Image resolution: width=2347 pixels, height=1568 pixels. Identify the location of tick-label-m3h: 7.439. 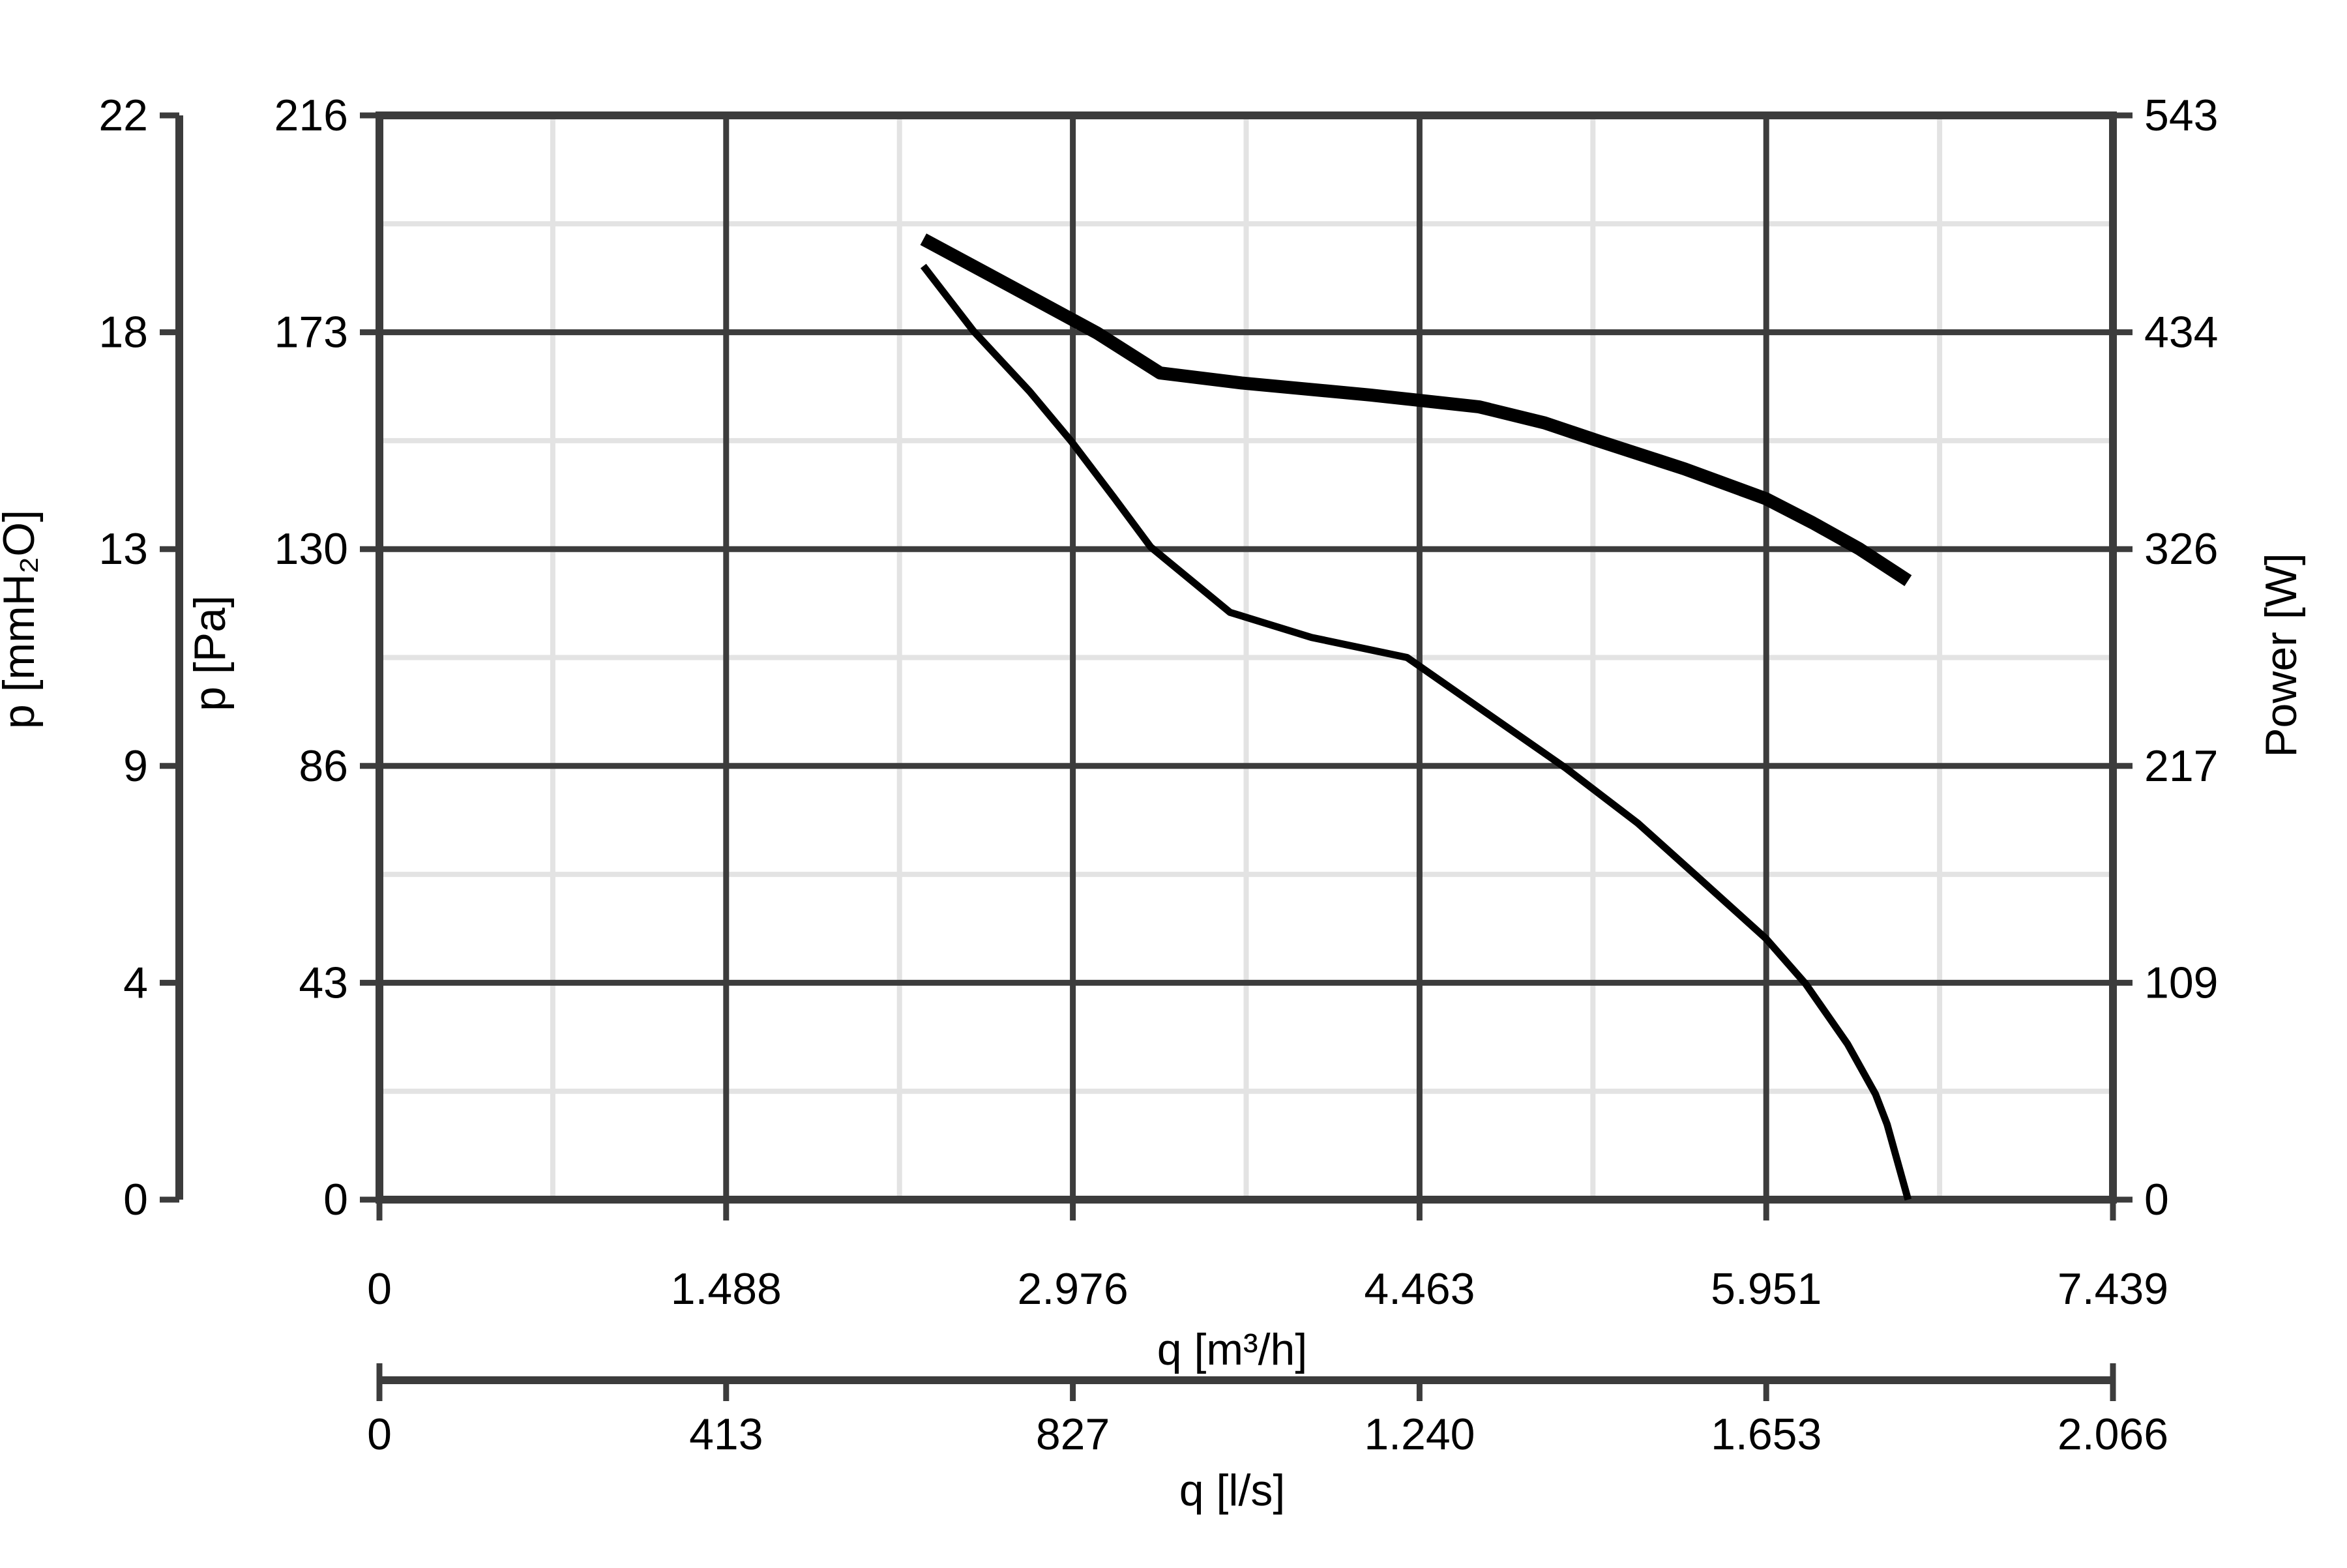
(2113, 1289).